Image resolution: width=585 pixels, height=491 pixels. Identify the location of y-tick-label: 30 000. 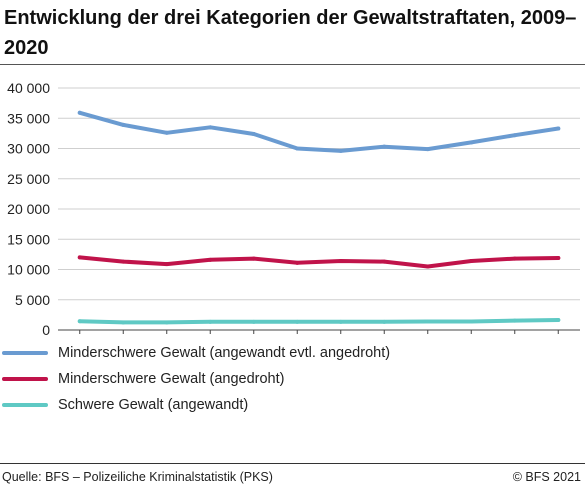
(28, 149).